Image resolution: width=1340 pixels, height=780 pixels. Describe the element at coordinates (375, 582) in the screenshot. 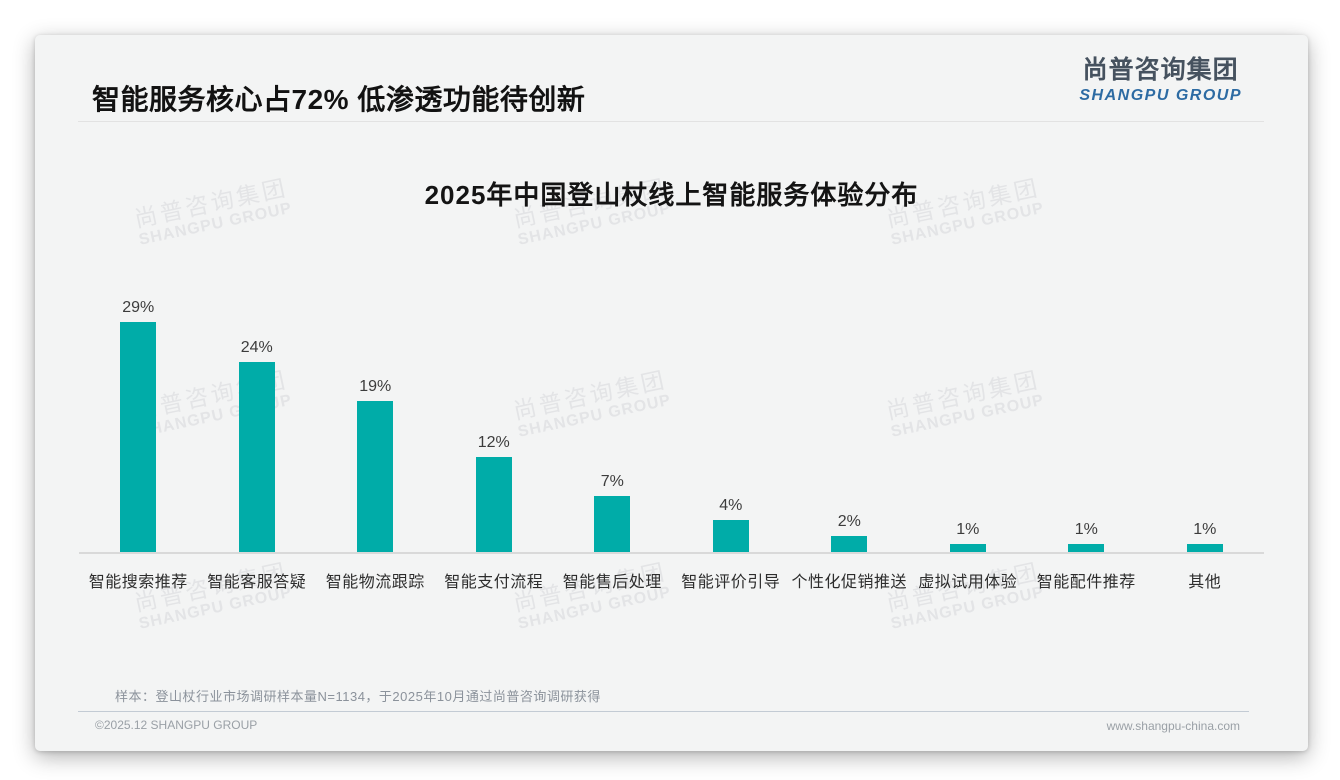

I see `category-label: 智能物流跟踪` at that location.